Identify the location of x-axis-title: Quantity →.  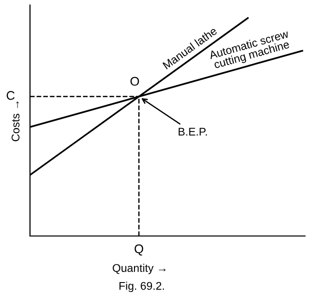
(139, 269).